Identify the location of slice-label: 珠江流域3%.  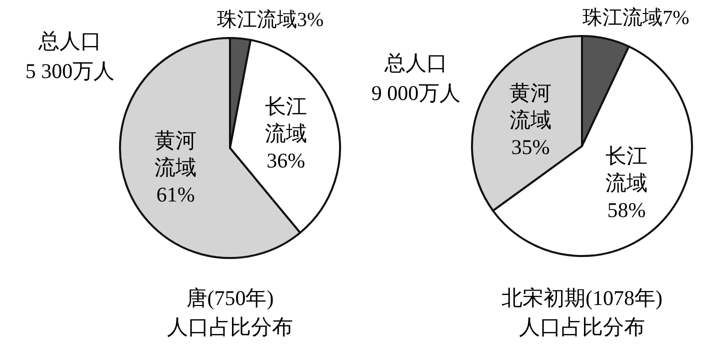
(270, 20).